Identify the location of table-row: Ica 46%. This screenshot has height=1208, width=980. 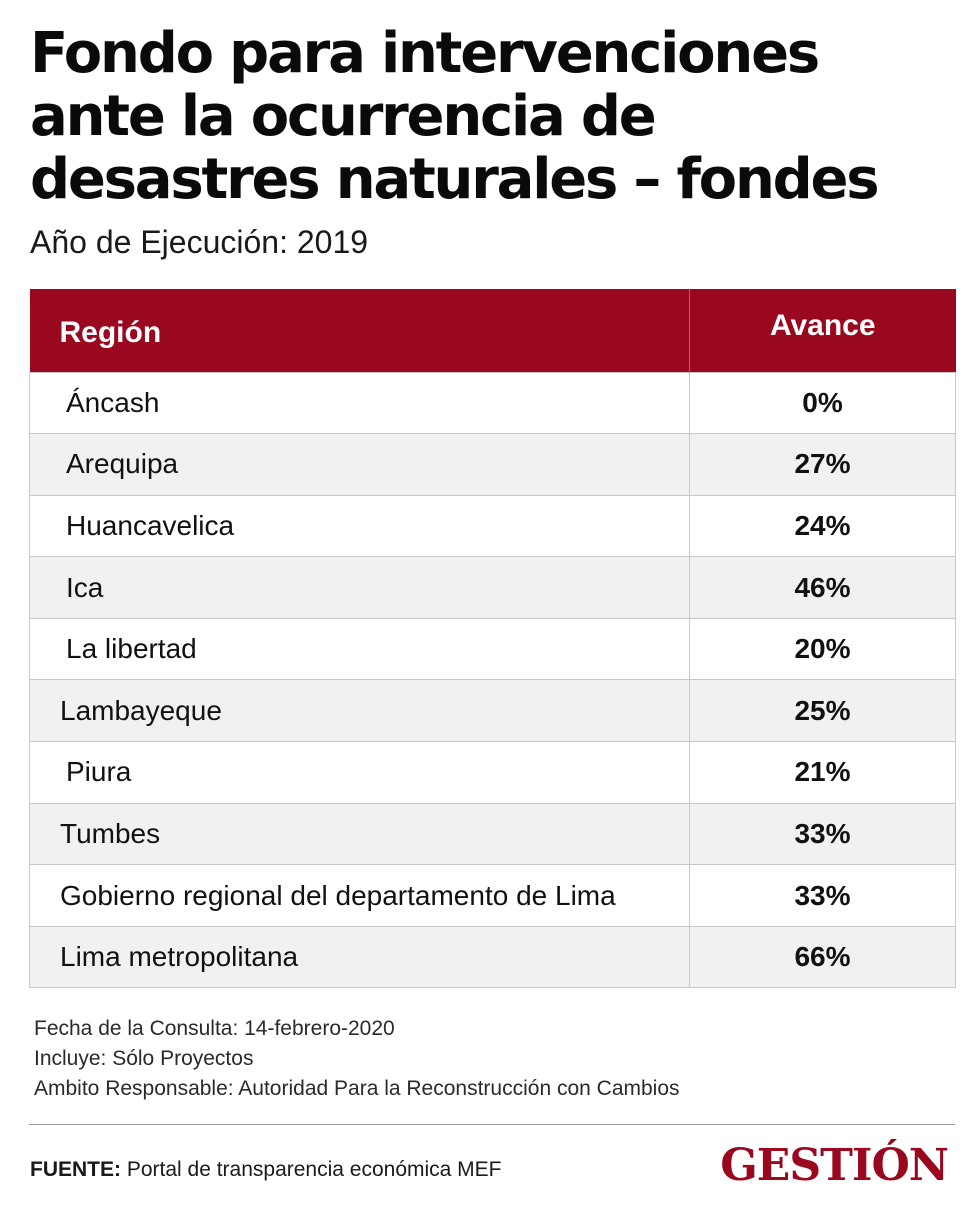
(492, 587).